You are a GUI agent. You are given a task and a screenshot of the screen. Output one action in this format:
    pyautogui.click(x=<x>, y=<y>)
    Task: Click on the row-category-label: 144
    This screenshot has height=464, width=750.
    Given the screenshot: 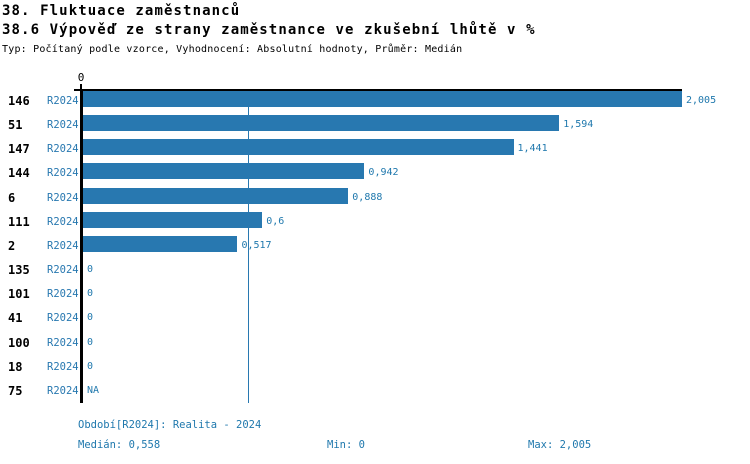 What is the action you would take?
    pyautogui.click(x=19, y=173)
    